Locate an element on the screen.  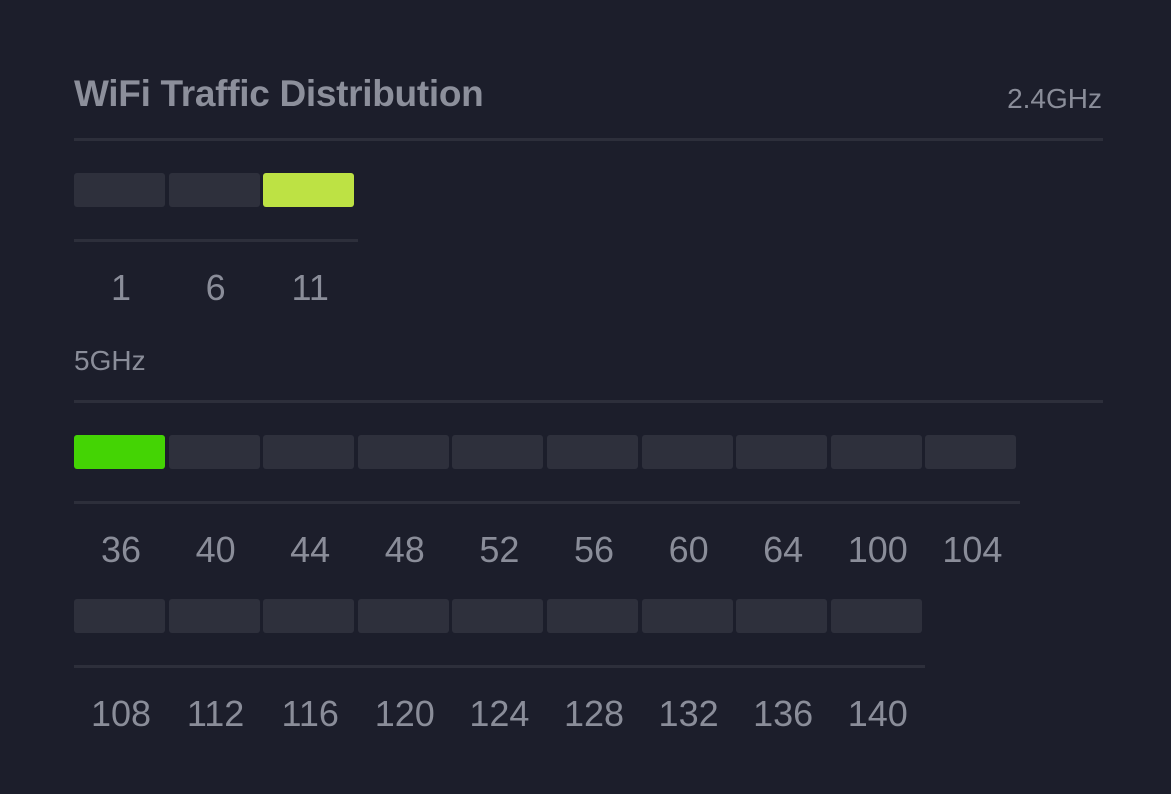
channel-number-100: 100 is located at coordinates (877, 549).